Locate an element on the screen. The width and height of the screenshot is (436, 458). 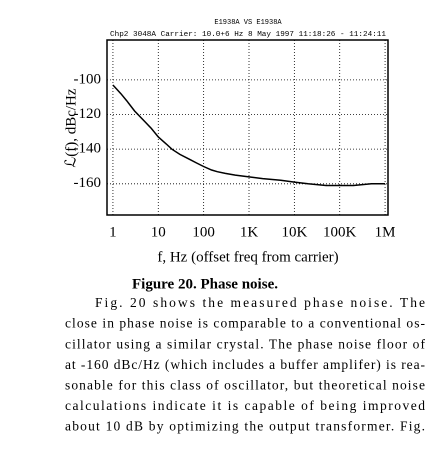
x-tick-label: 10 is located at coordinates (158, 232).